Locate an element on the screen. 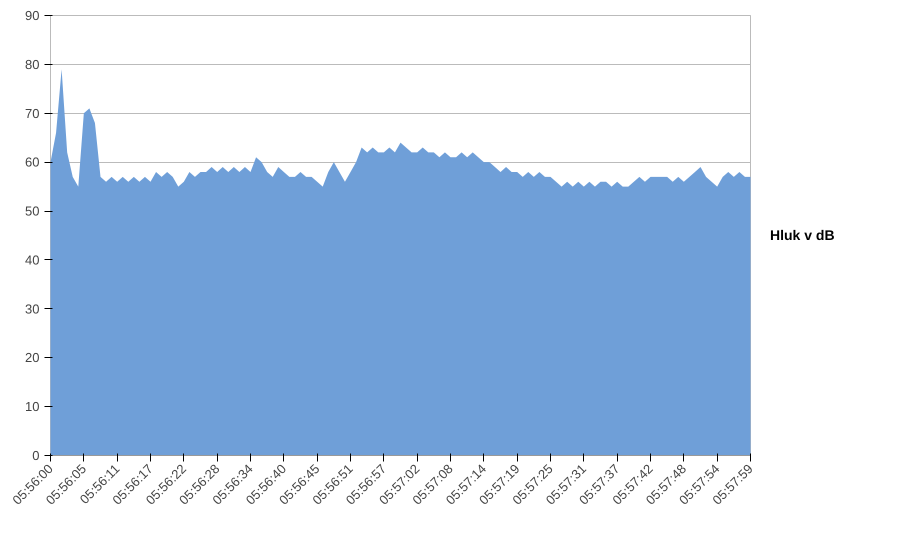 This screenshot has width=915, height=554. y-tick-label: 0 is located at coordinates (36, 455).